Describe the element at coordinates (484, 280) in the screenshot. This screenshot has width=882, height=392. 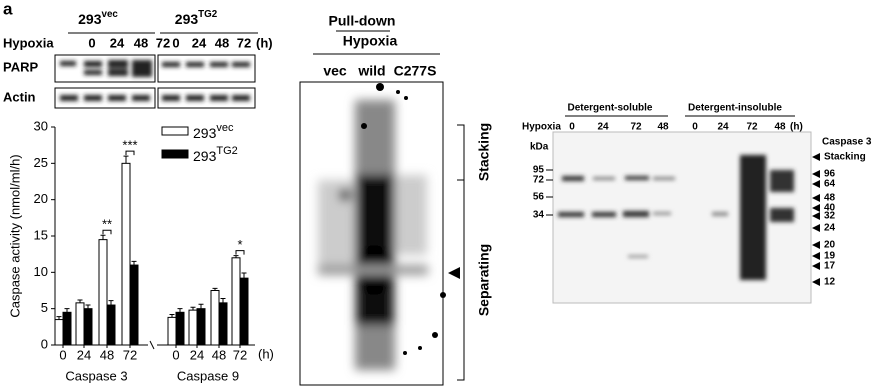
I see `region-label: Separating` at that location.